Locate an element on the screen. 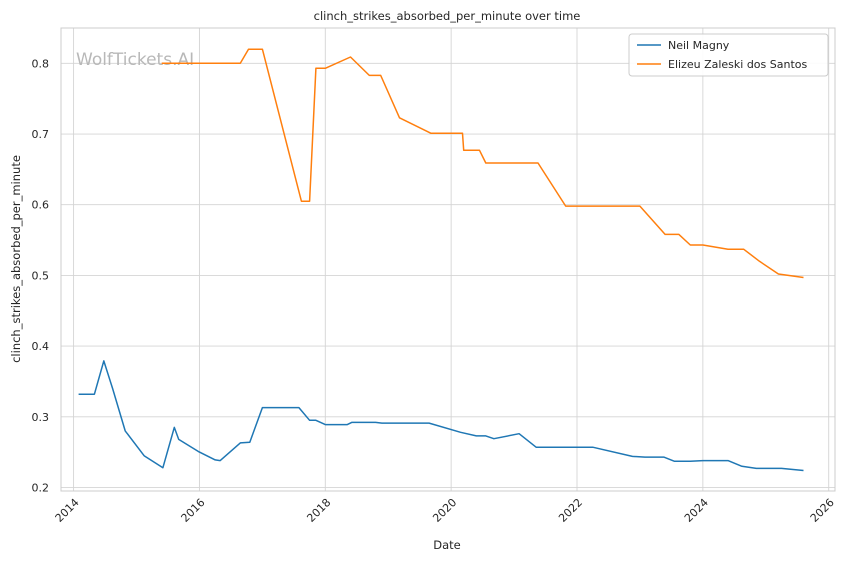 The height and width of the screenshot is (561, 850). y-tick-label: 0.7 is located at coordinates (41, 134).